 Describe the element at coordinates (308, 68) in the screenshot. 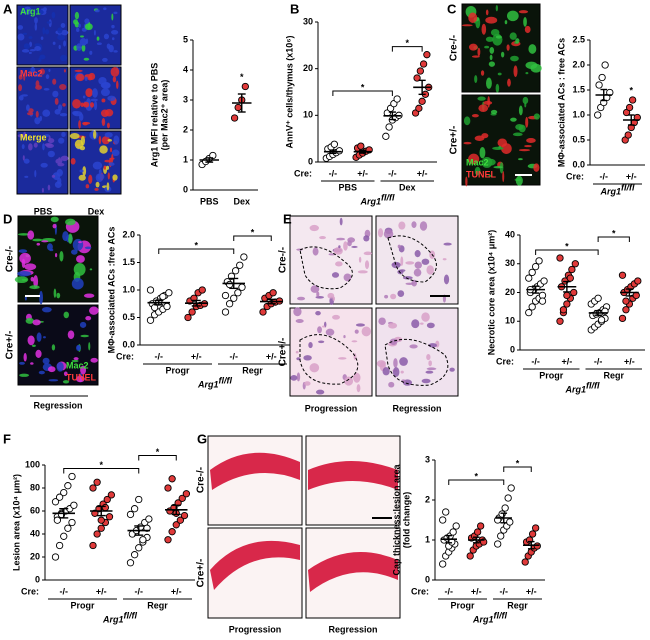

I see `y-tick-label: 20` at that location.